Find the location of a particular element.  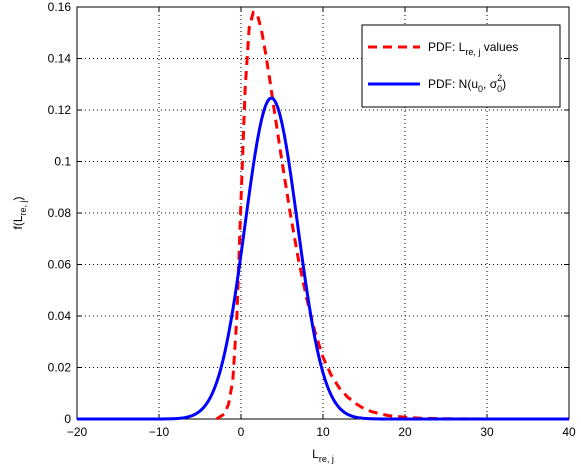

legend-normal-pre: PDF: N(u is located at coordinates (453, 84).